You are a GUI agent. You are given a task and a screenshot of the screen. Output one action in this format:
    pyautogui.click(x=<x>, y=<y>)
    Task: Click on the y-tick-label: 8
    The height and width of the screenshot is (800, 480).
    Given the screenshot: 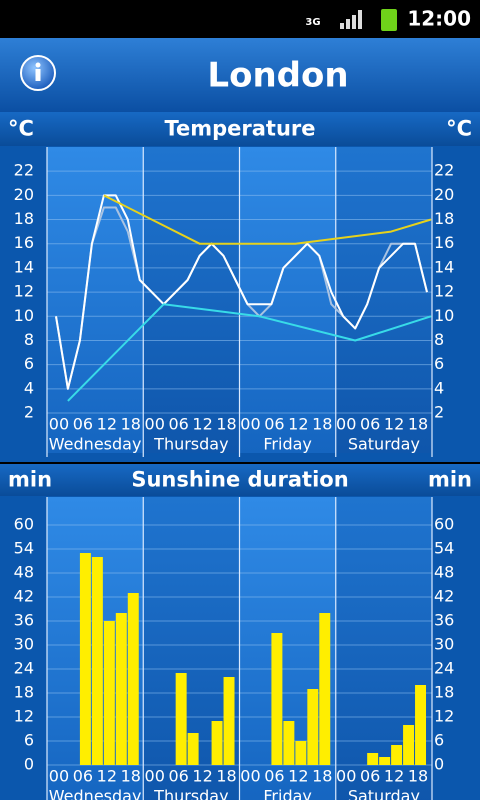 What is the action you would take?
    pyautogui.click(x=29, y=339)
    